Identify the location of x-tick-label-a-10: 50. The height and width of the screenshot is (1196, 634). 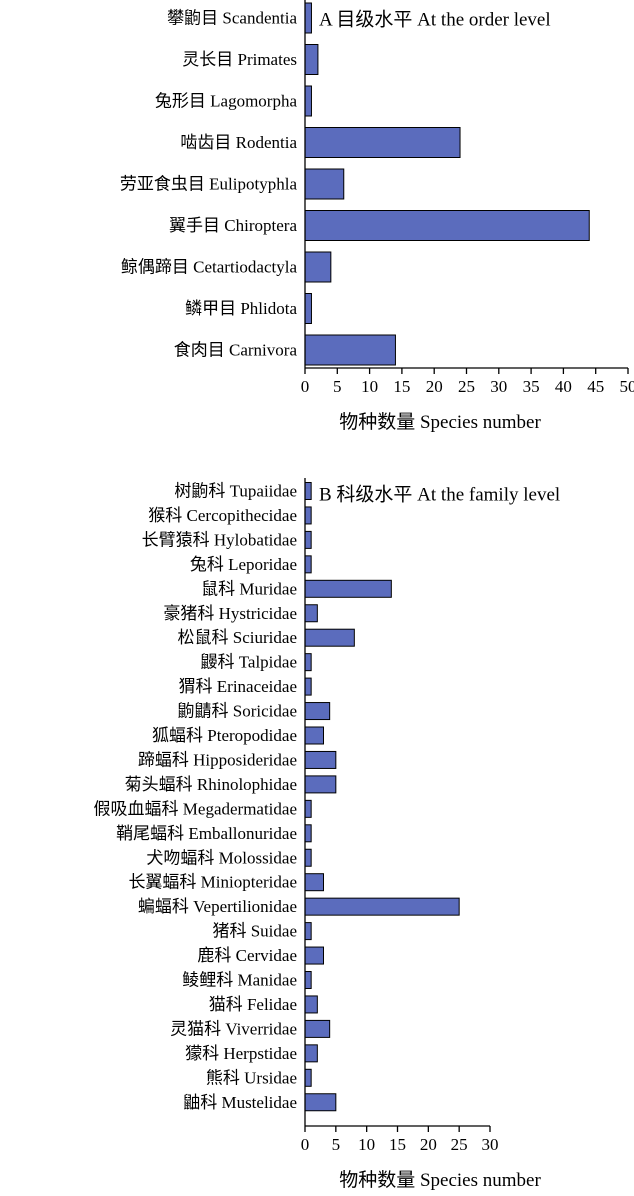
(627, 386).